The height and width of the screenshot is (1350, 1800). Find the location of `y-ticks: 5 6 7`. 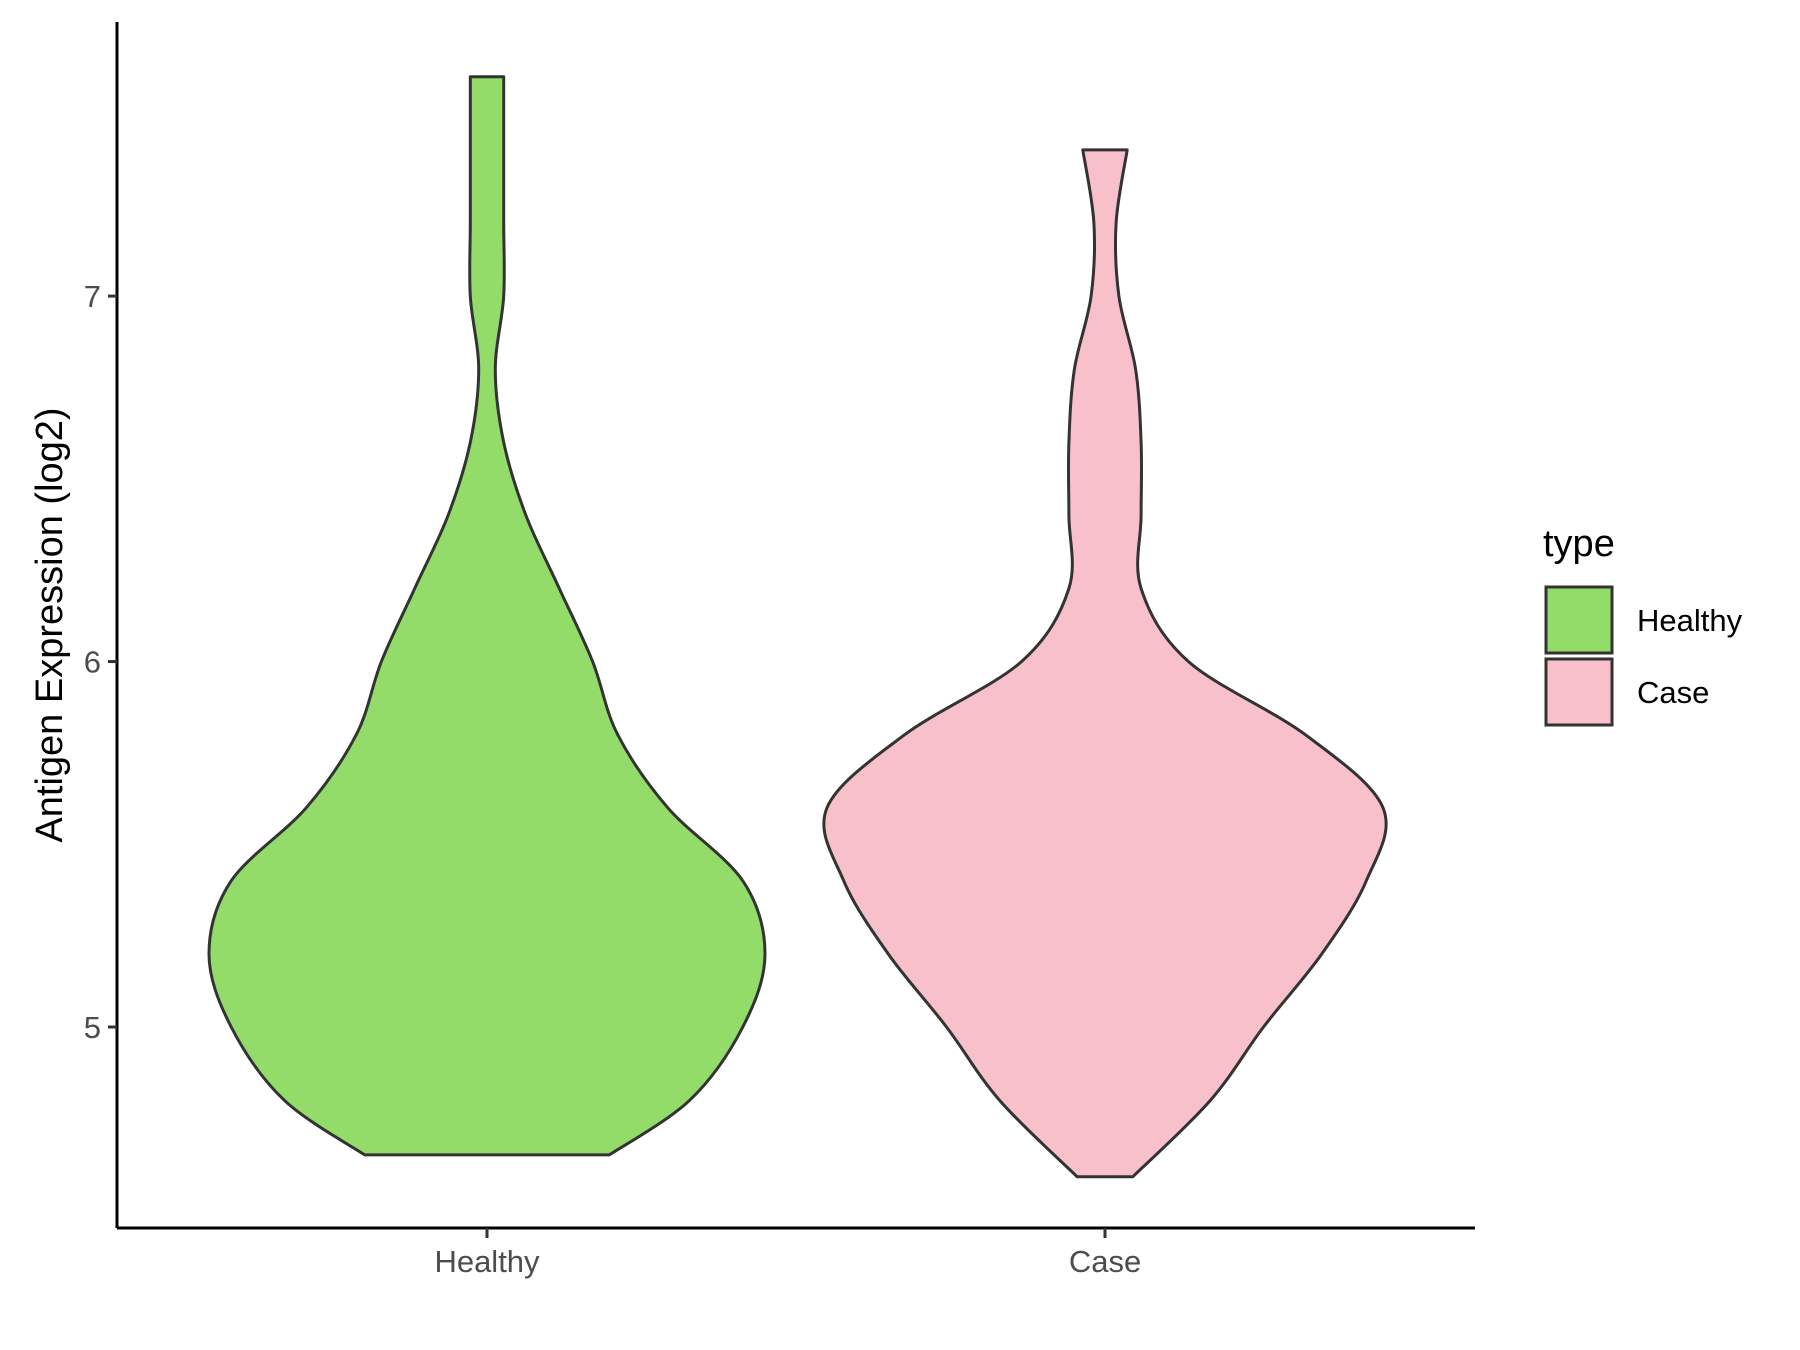

y-ticks: 5 6 7 is located at coordinates (100, 662).